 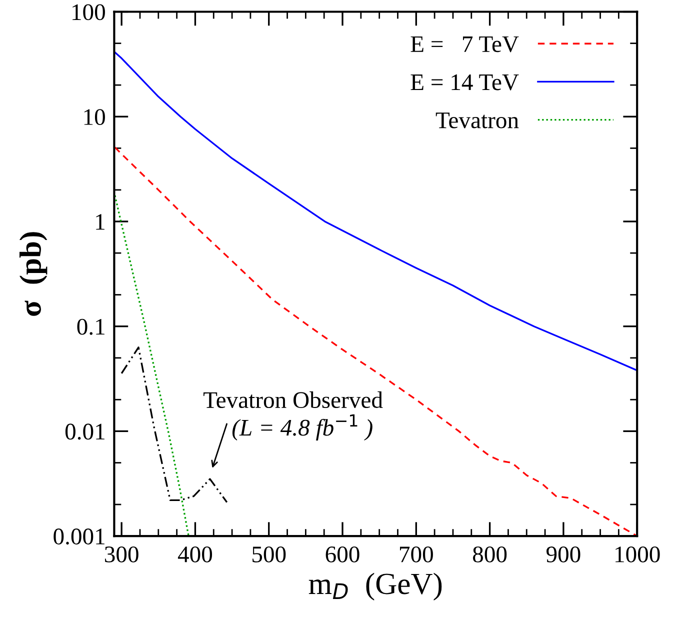 I want to click on x-tick-label: 900, so click(x=563, y=554).